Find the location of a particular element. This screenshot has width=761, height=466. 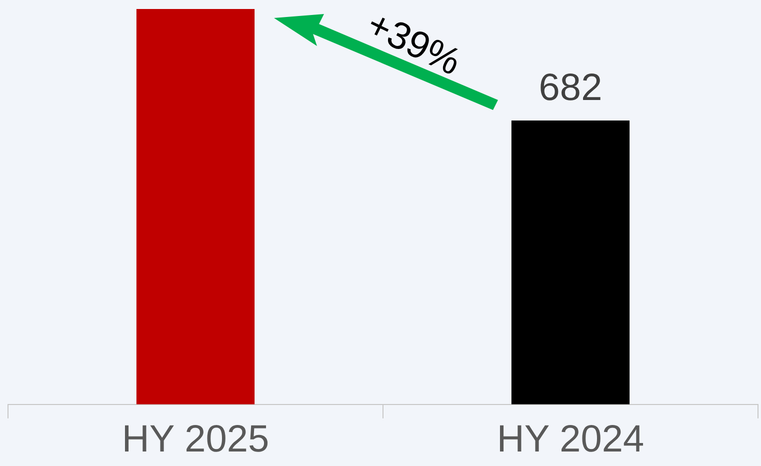

data-label: 682 is located at coordinates (570, 88).